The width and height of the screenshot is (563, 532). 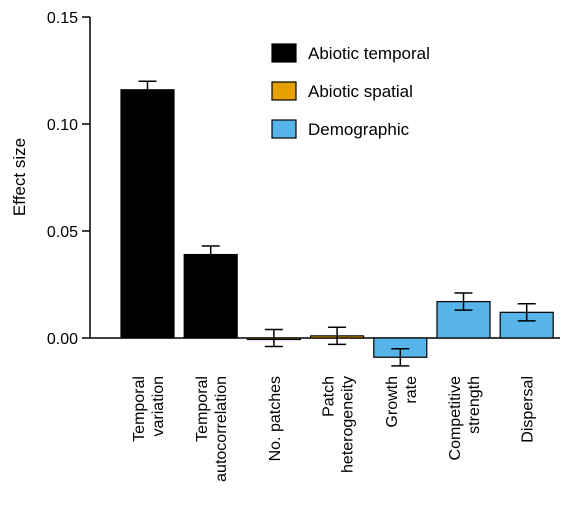 I want to click on y-tick-label: 0.00, so click(x=62, y=339).